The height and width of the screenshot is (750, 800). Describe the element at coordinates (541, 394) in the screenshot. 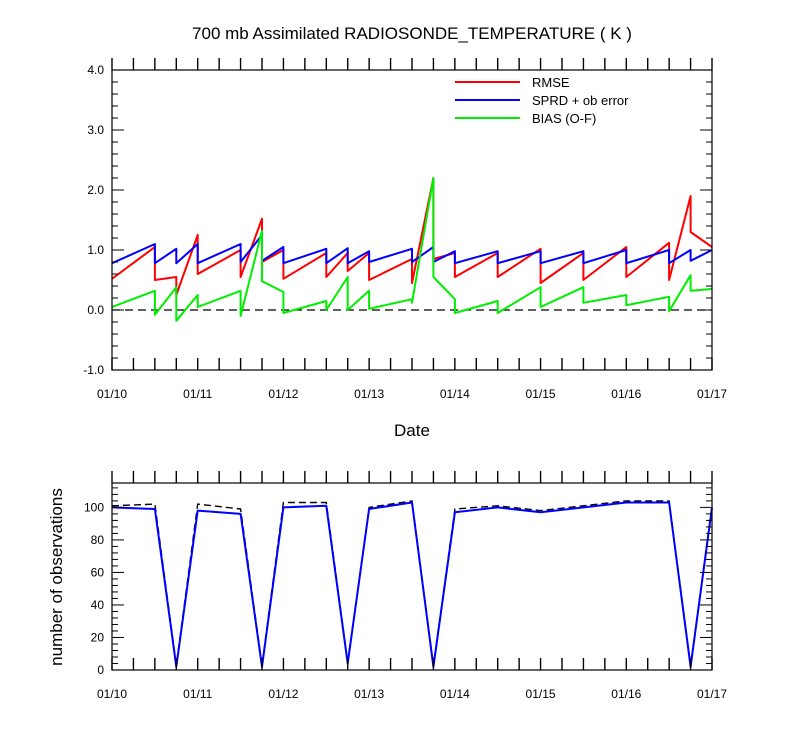

I see `top-xtick-label: 01/15` at that location.